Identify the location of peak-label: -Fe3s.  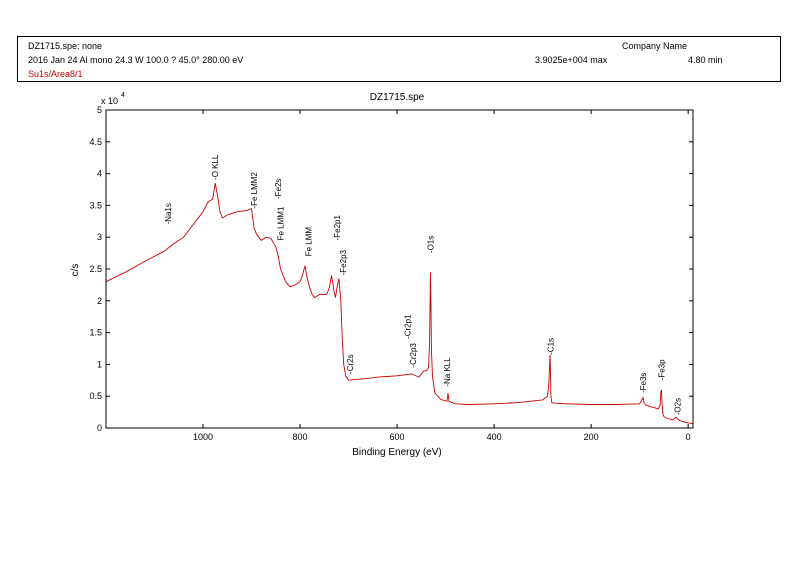
(643, 383).